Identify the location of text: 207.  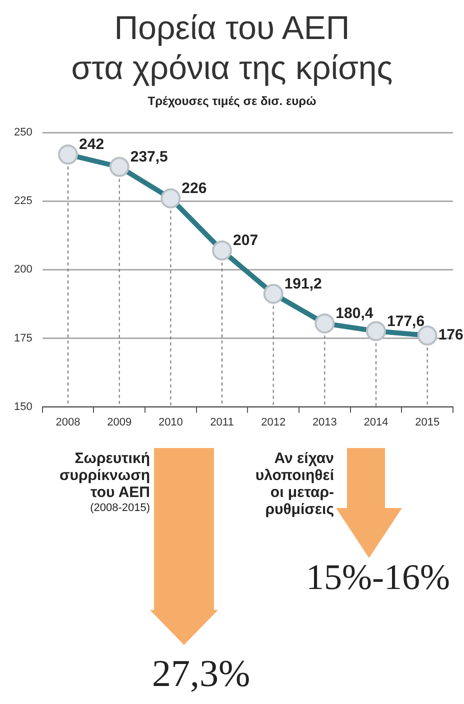
(245, 241).